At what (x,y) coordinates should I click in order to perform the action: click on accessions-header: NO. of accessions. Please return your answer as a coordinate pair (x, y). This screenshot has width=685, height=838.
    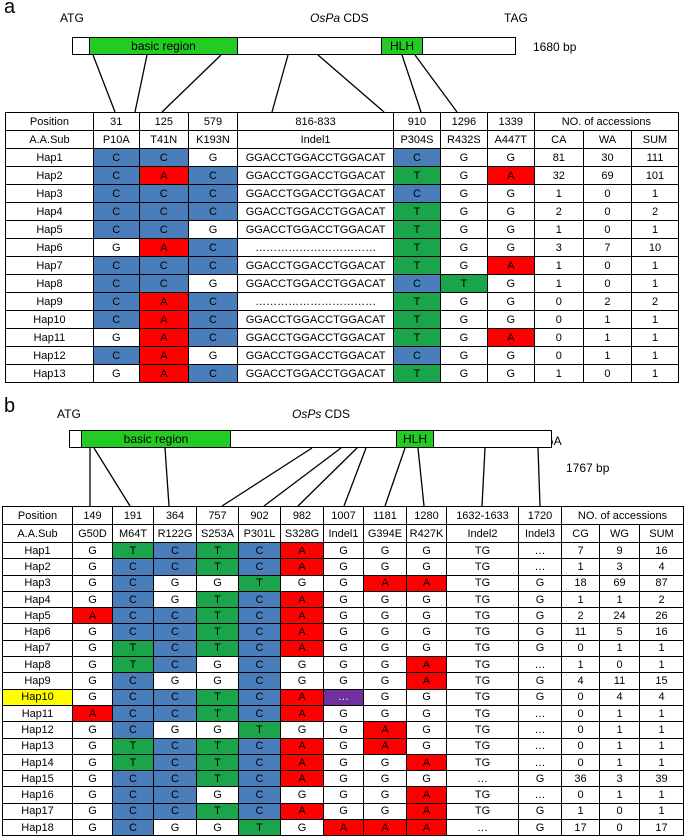
    Looking at the image, I should click on (622, 515).